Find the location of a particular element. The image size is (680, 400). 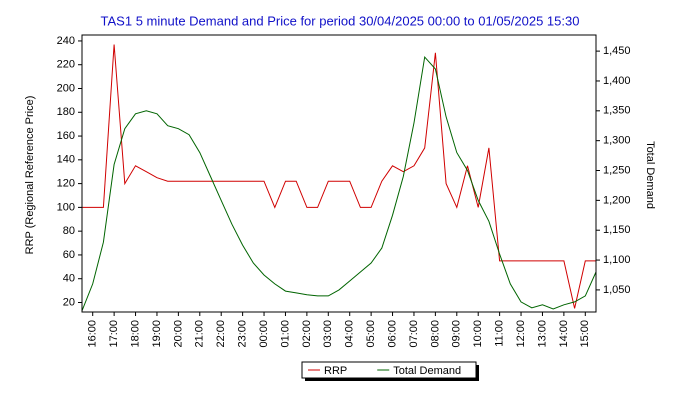

x-tick-label: 12:00 is located at coordinates (521, 334).